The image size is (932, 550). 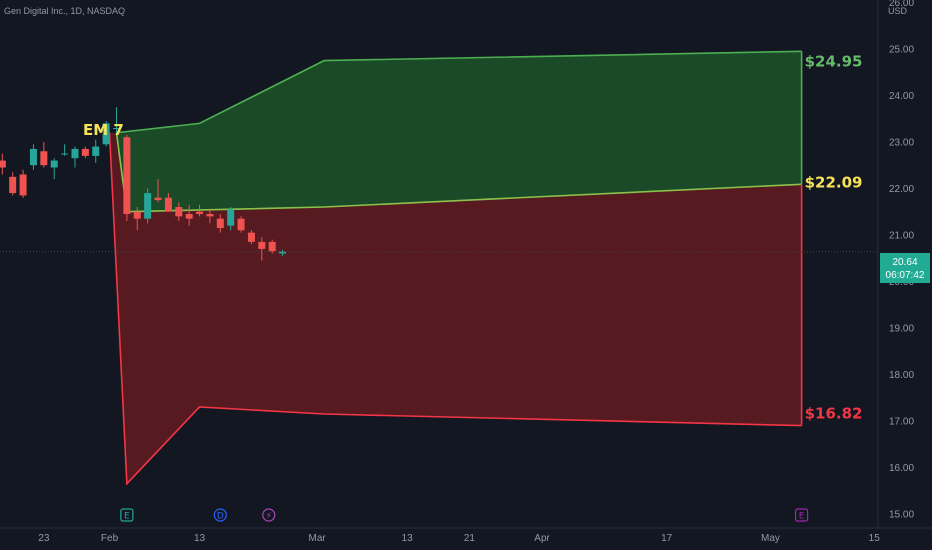 I want to click on y-tick-label: 23.00, so click(x=901, y=142).